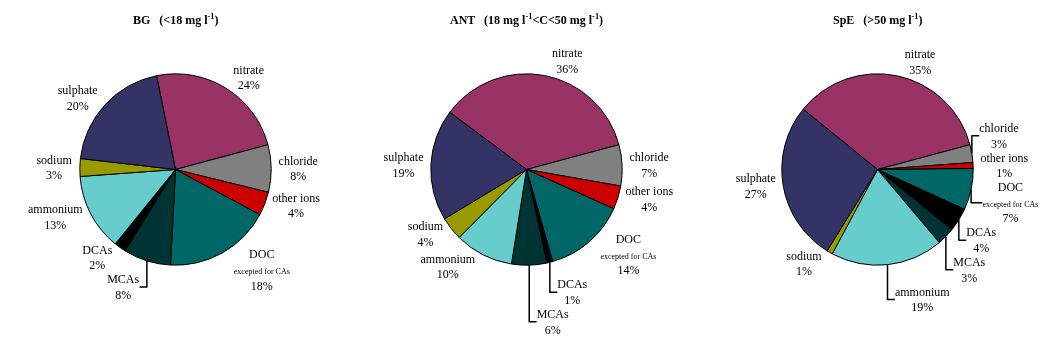 This screenshot has height=339, width=1055. Describe the element at coordinates (55, 224) in the screenshot. I see `data-label: 13%` at that location.